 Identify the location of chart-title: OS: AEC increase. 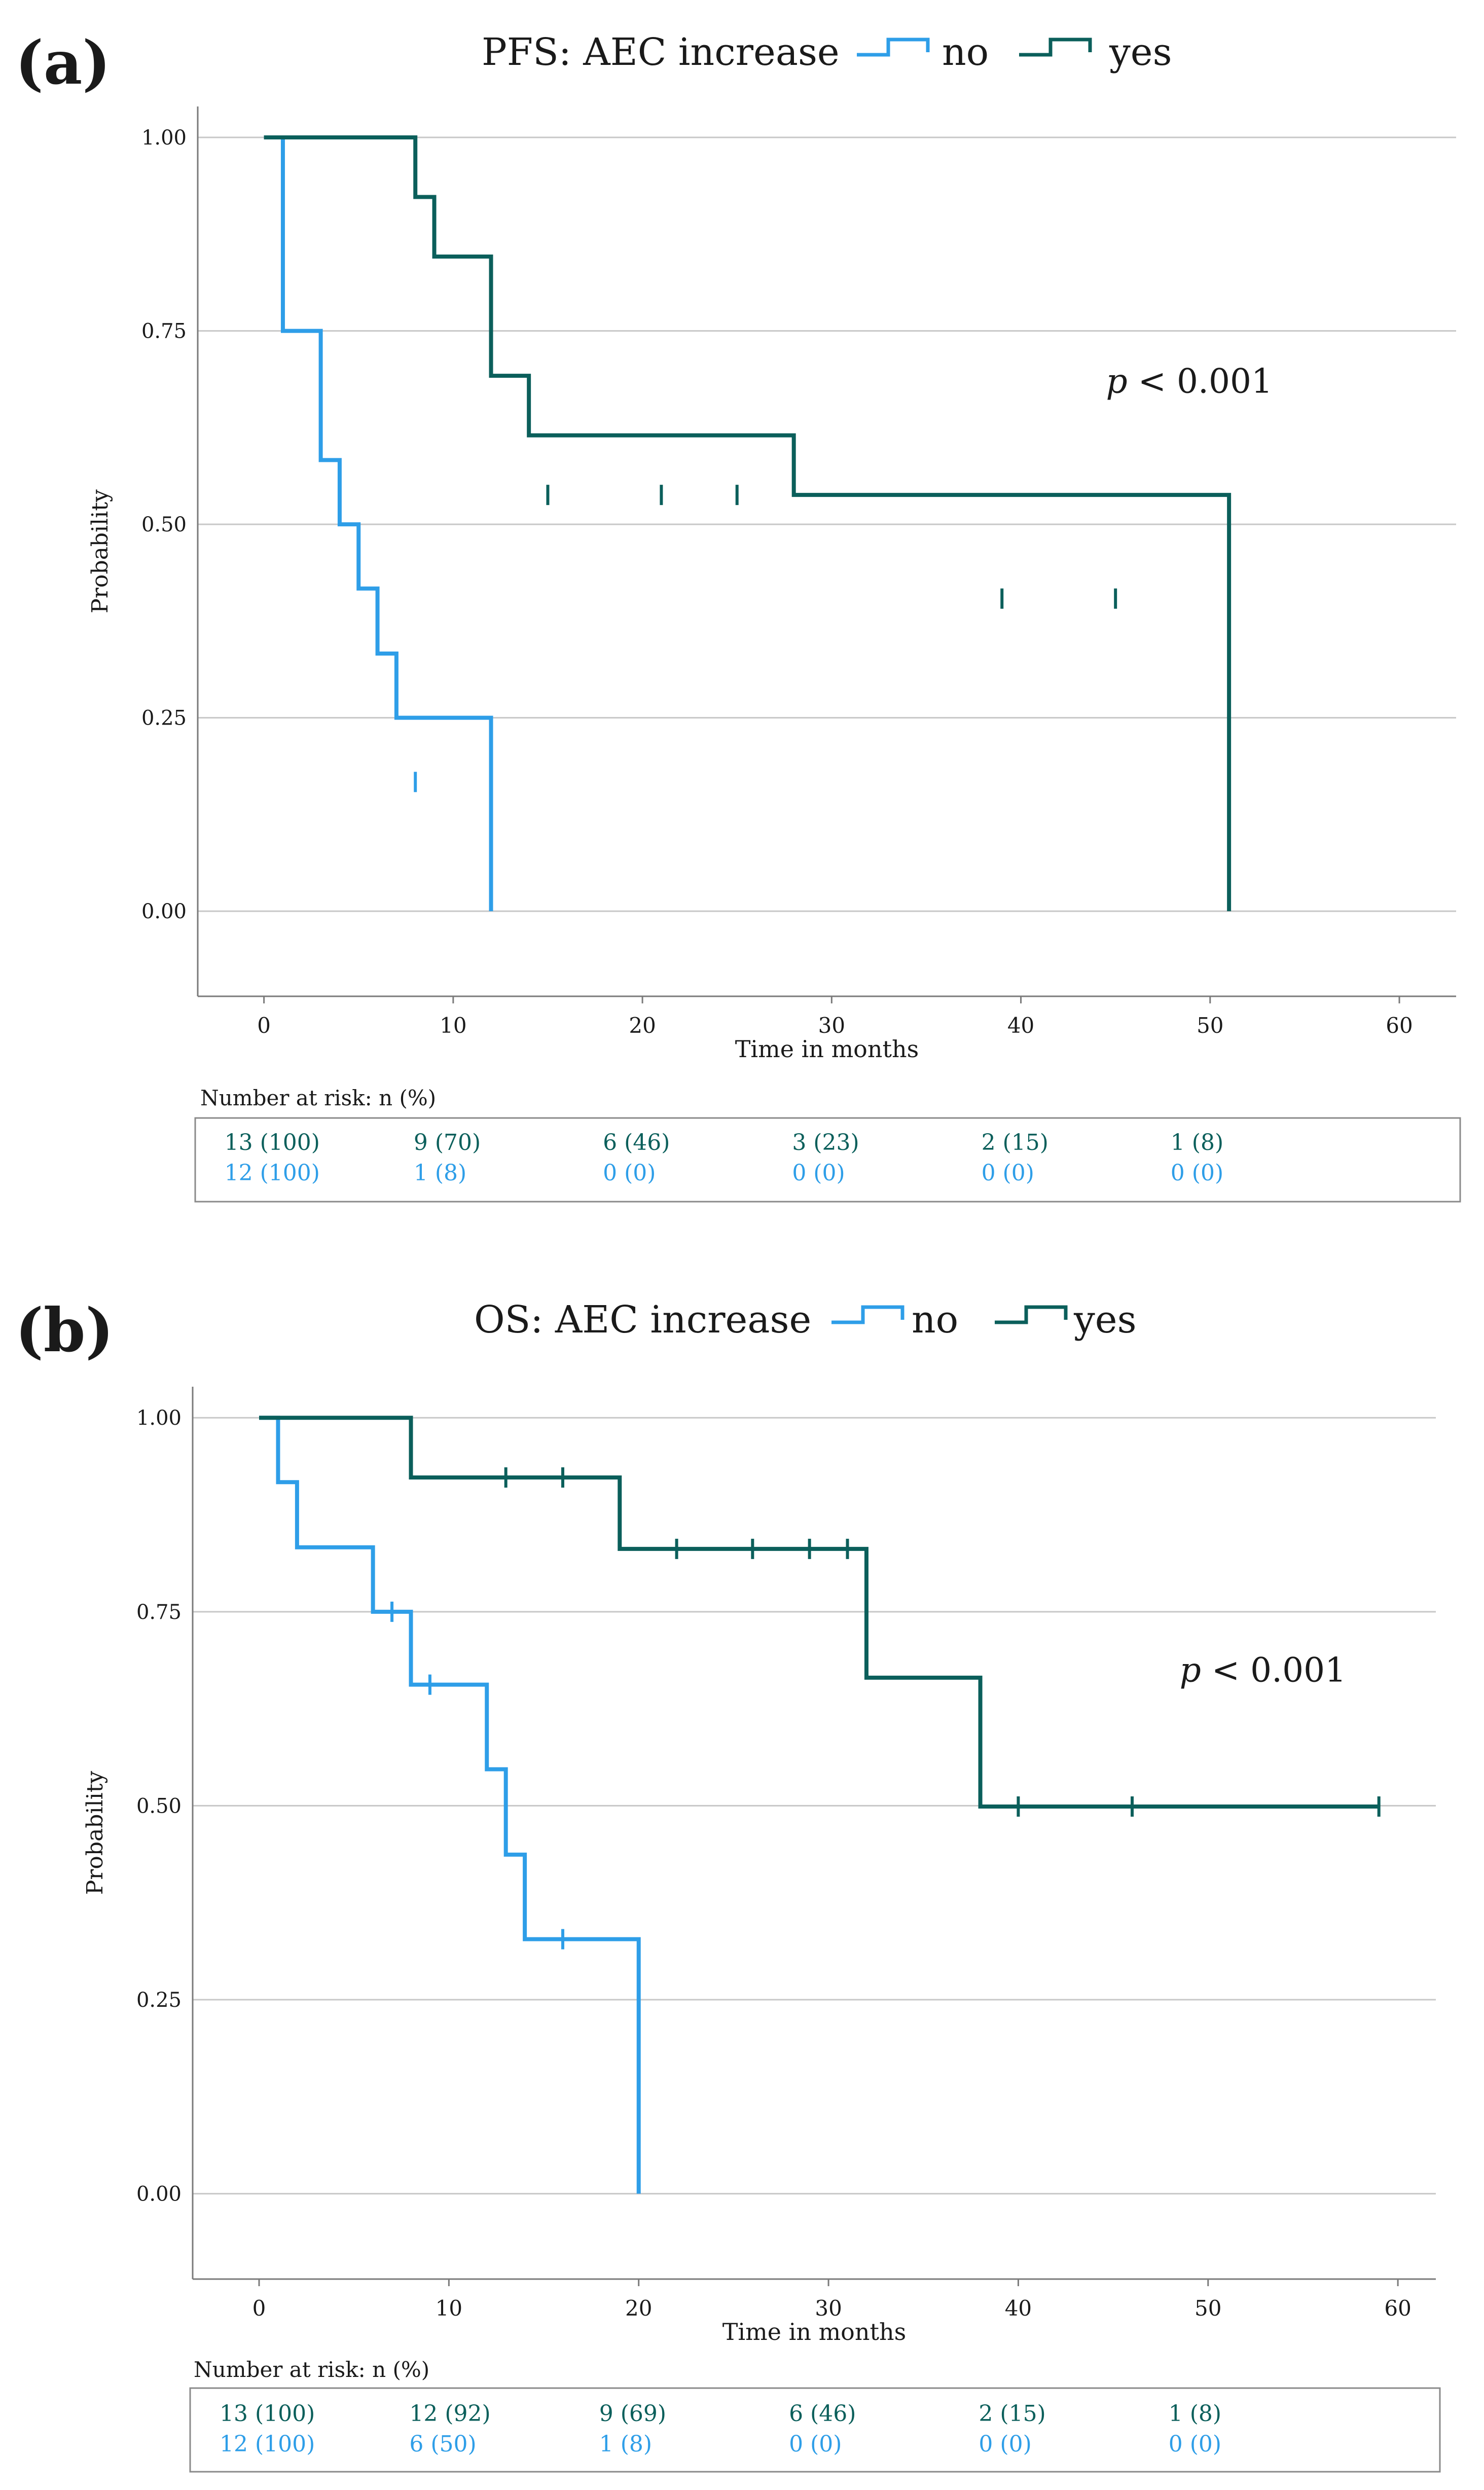
(642, 1320).